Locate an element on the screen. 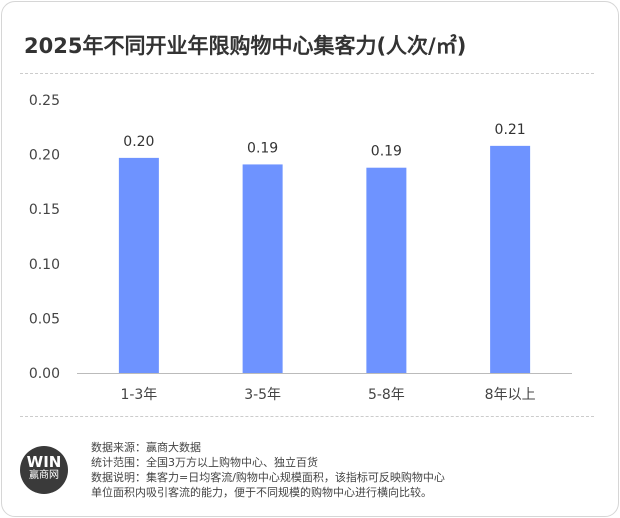 The height and width of the screenshot is (518, 620). footnote-desc: 数据说明：集客力=日均客流/购物中心规模面积，该指标可反映购物中心 is located at coordinates (268, 477).